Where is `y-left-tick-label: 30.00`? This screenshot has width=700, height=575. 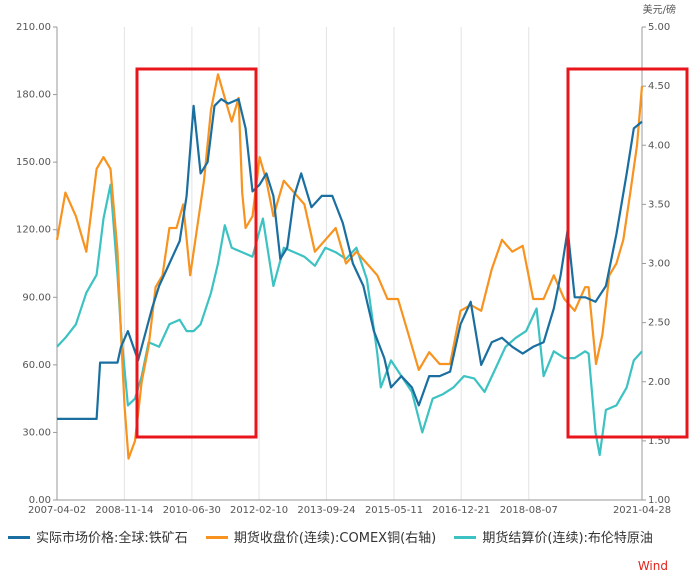 y-left-tick-label: 30.00 is located at coordinates (36, 432).